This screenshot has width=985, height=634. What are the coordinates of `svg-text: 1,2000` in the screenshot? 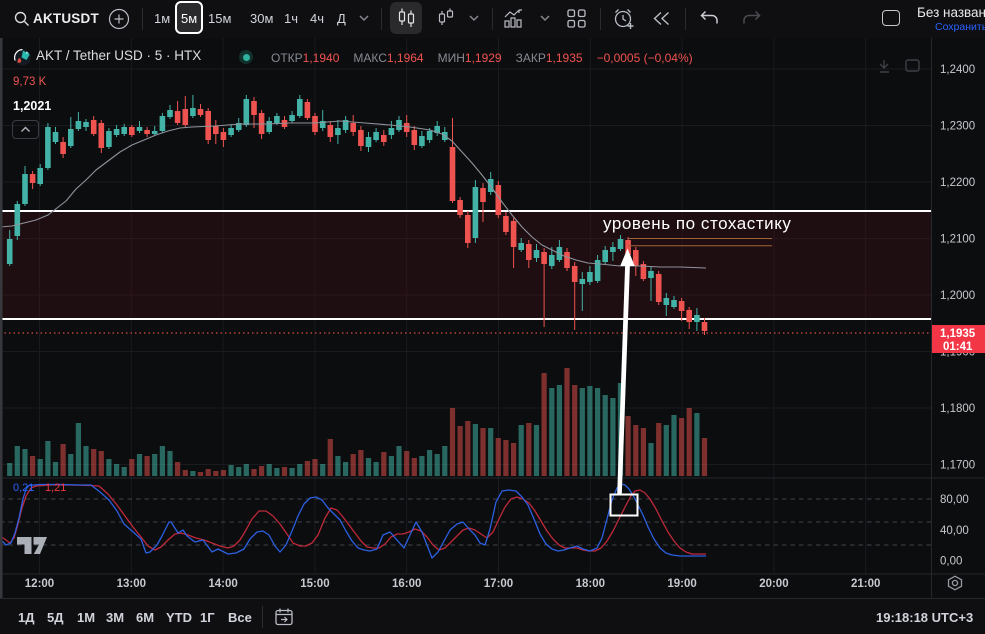 It's located at (957, 296).